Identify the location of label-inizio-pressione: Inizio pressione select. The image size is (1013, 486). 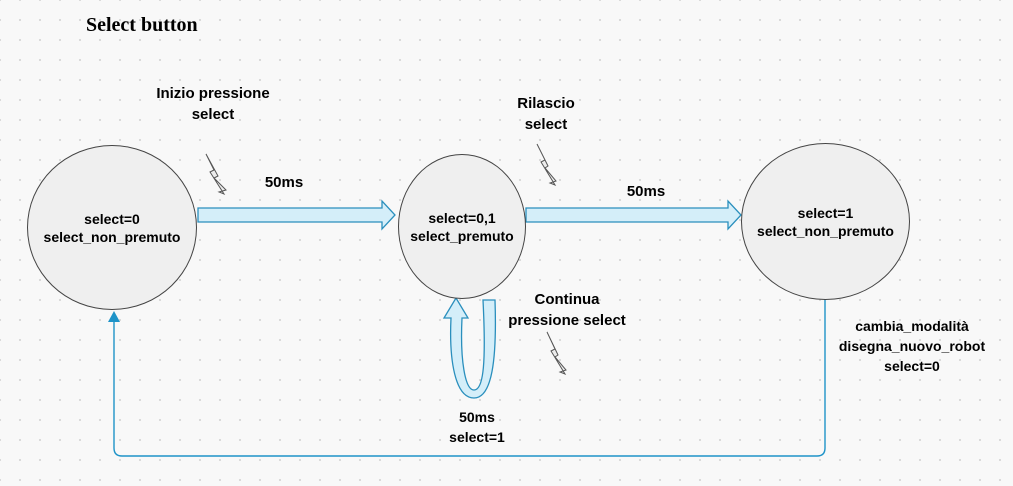
(213, 104).